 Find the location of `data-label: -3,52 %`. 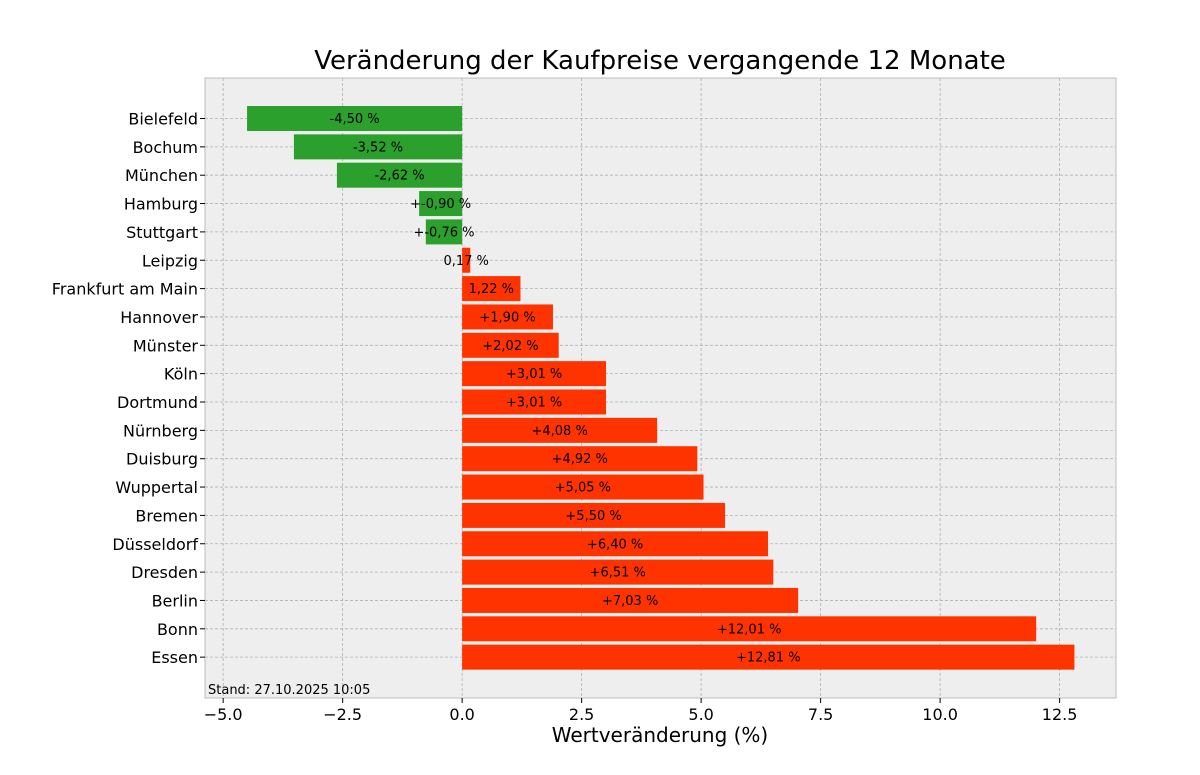

data-label: -3,52 % is located at coordinates (378, 147).